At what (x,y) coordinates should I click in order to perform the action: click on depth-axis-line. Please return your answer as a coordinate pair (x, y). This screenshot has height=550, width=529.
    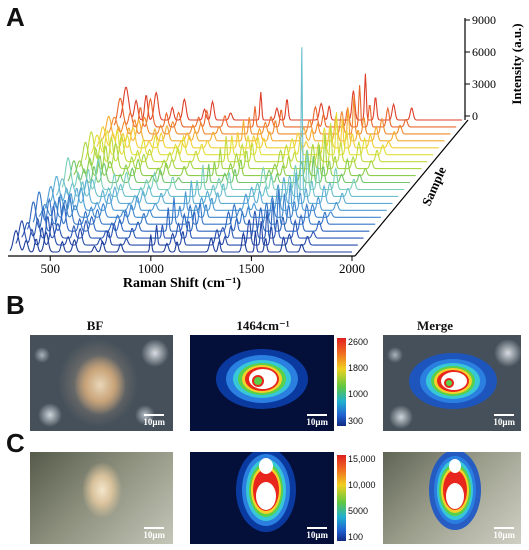
    Looking at the image, I should click on (411, 188).